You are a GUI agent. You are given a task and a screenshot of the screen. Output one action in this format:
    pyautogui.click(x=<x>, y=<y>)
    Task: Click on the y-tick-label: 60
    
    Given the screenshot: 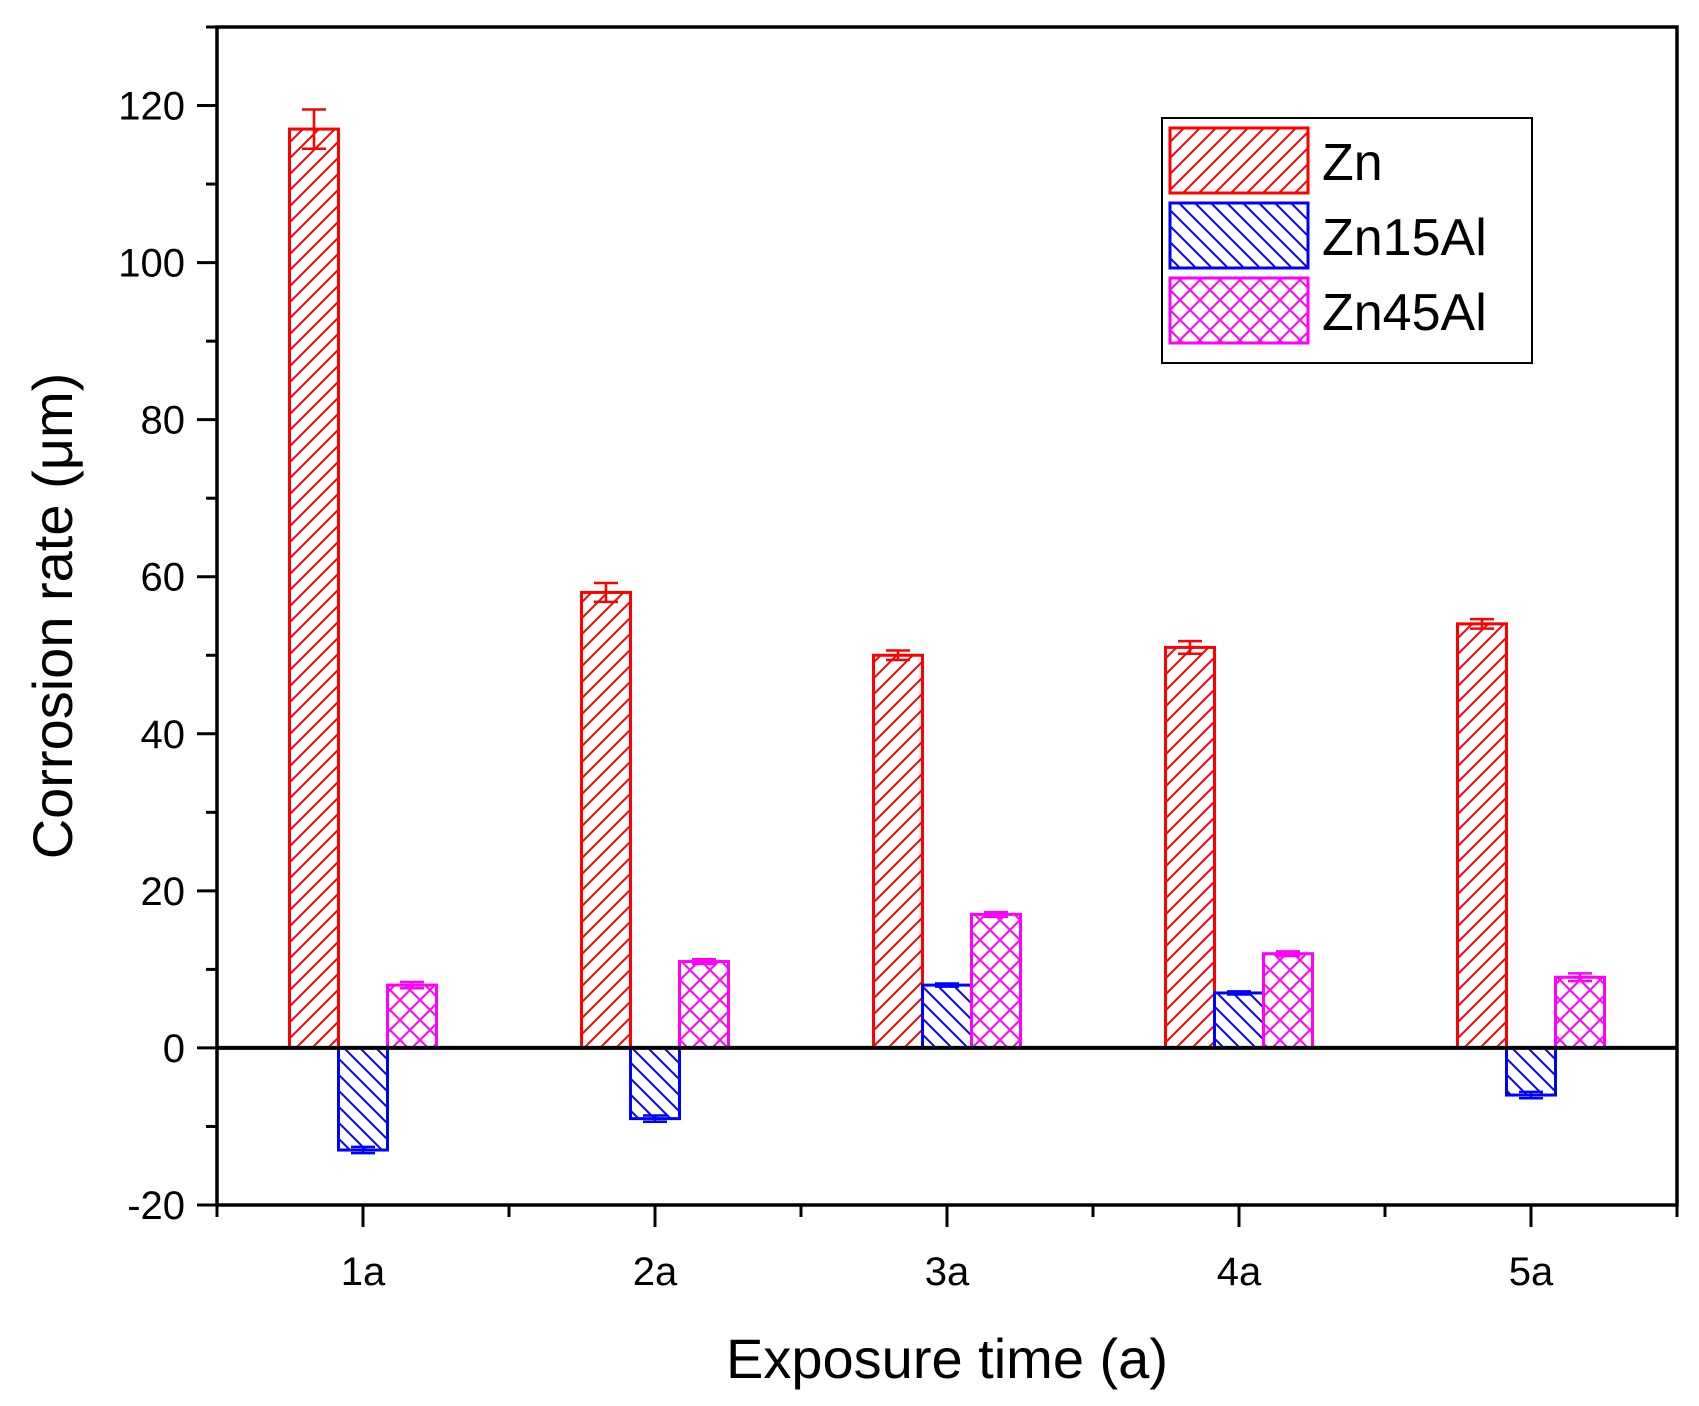 What is the action you would take?
    pyautogui.click(x=163, y=578)
    